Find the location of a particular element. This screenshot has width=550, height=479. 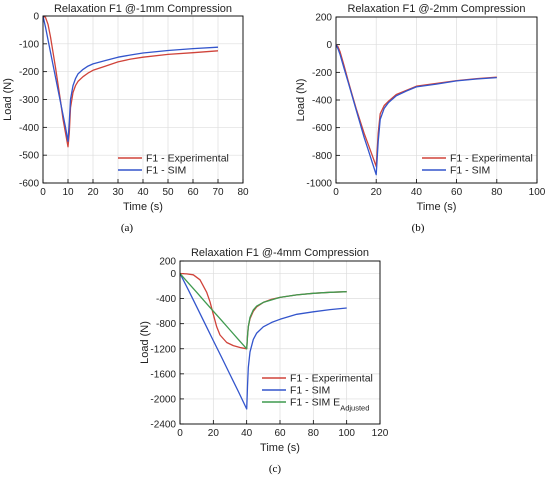

y-tick-label: -2000 is located at coordinates (163, 399).